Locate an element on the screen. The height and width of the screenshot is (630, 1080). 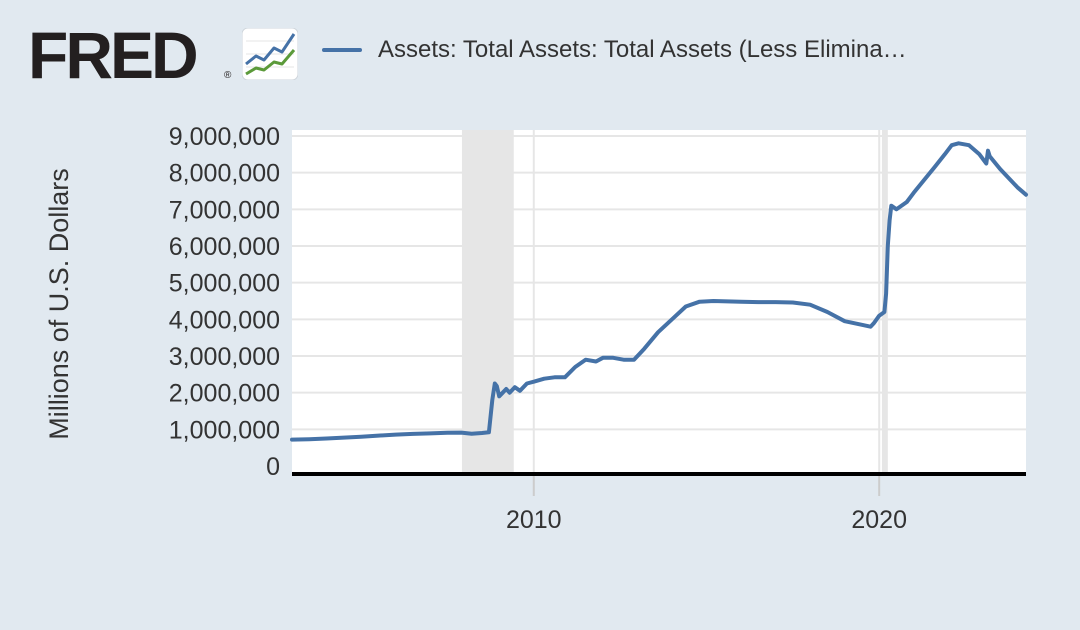
y-tick-label-5: 5,000,000 is located at coordinates (224, 284).